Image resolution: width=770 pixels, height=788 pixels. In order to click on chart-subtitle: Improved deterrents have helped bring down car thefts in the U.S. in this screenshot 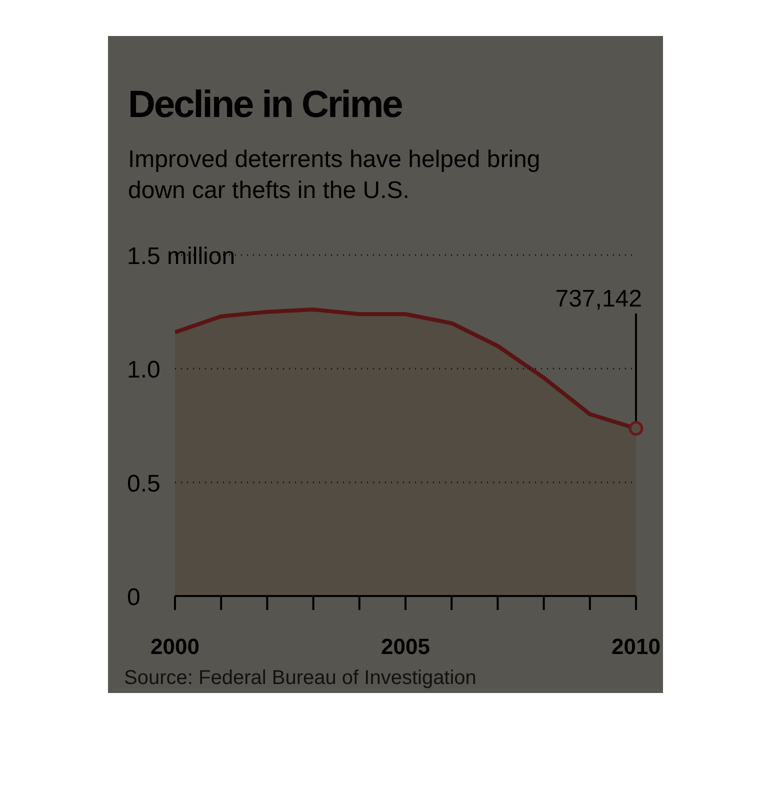, I will do `click(335, 175)`.